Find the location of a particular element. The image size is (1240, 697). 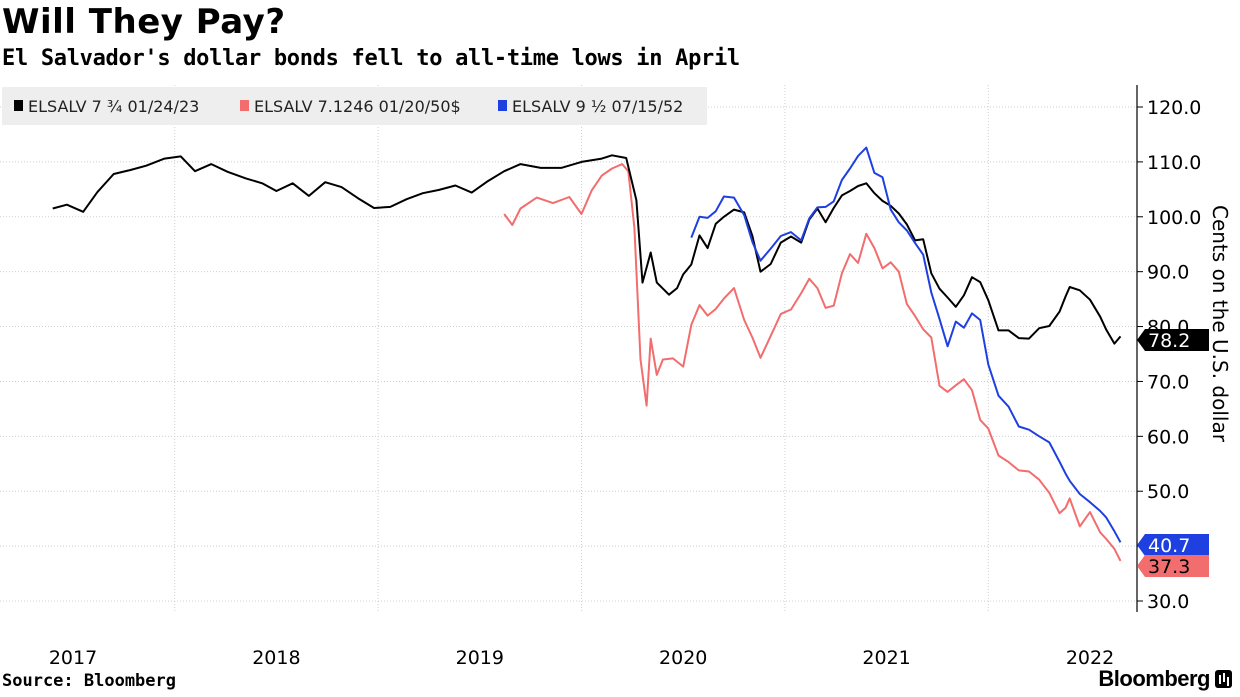

last-value-label-0: 78.2 is located at coordinates (1169, 341).